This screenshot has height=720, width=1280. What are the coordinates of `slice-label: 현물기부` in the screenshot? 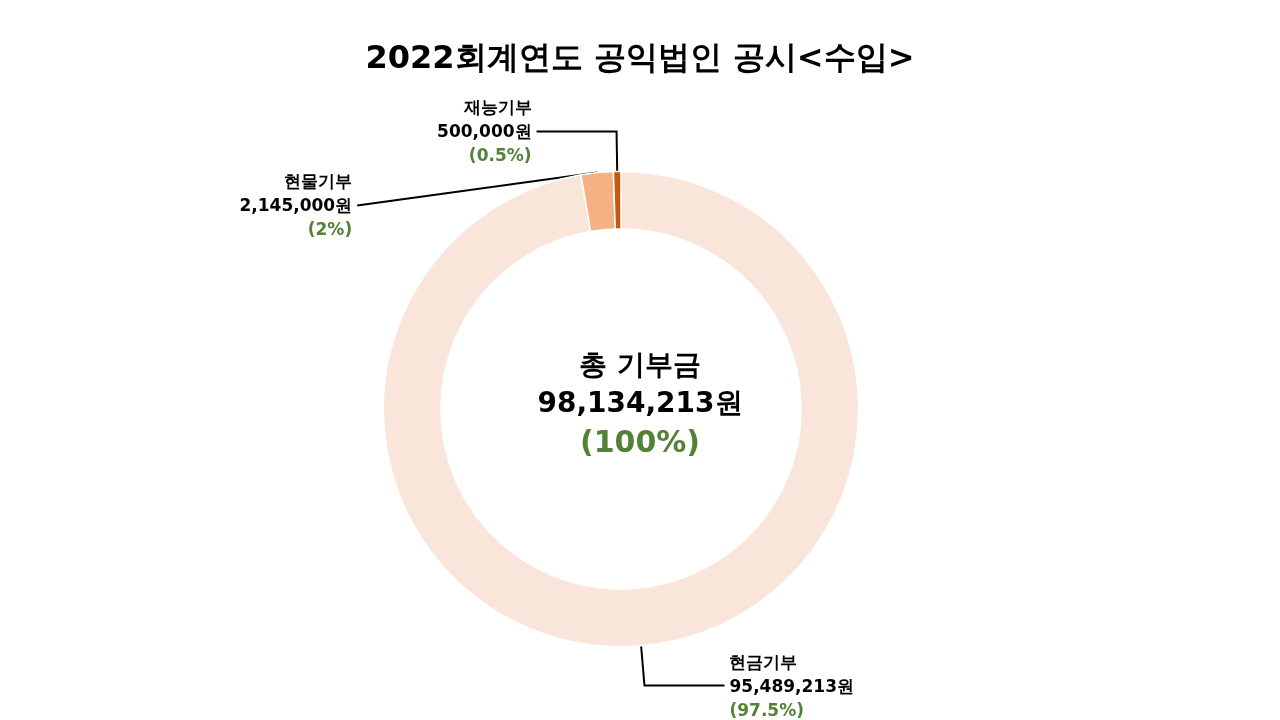 It's located at (318, 181).